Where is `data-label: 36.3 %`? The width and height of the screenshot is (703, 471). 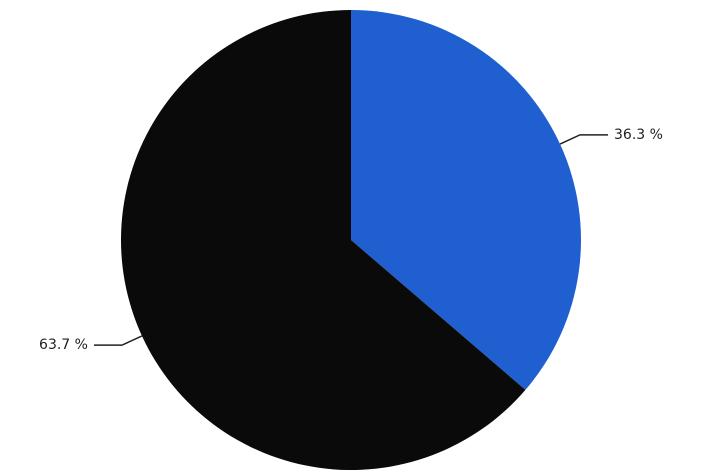
data-label: 36.3 % is located at coordinates (638, 135).